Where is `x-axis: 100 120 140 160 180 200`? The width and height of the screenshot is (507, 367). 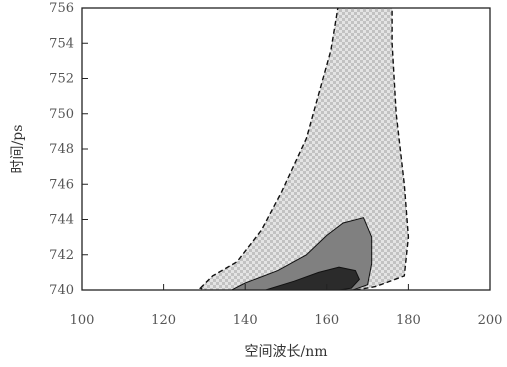
x-axis: 100 120 140 160 180 200 is located at coordinates (286, 306).